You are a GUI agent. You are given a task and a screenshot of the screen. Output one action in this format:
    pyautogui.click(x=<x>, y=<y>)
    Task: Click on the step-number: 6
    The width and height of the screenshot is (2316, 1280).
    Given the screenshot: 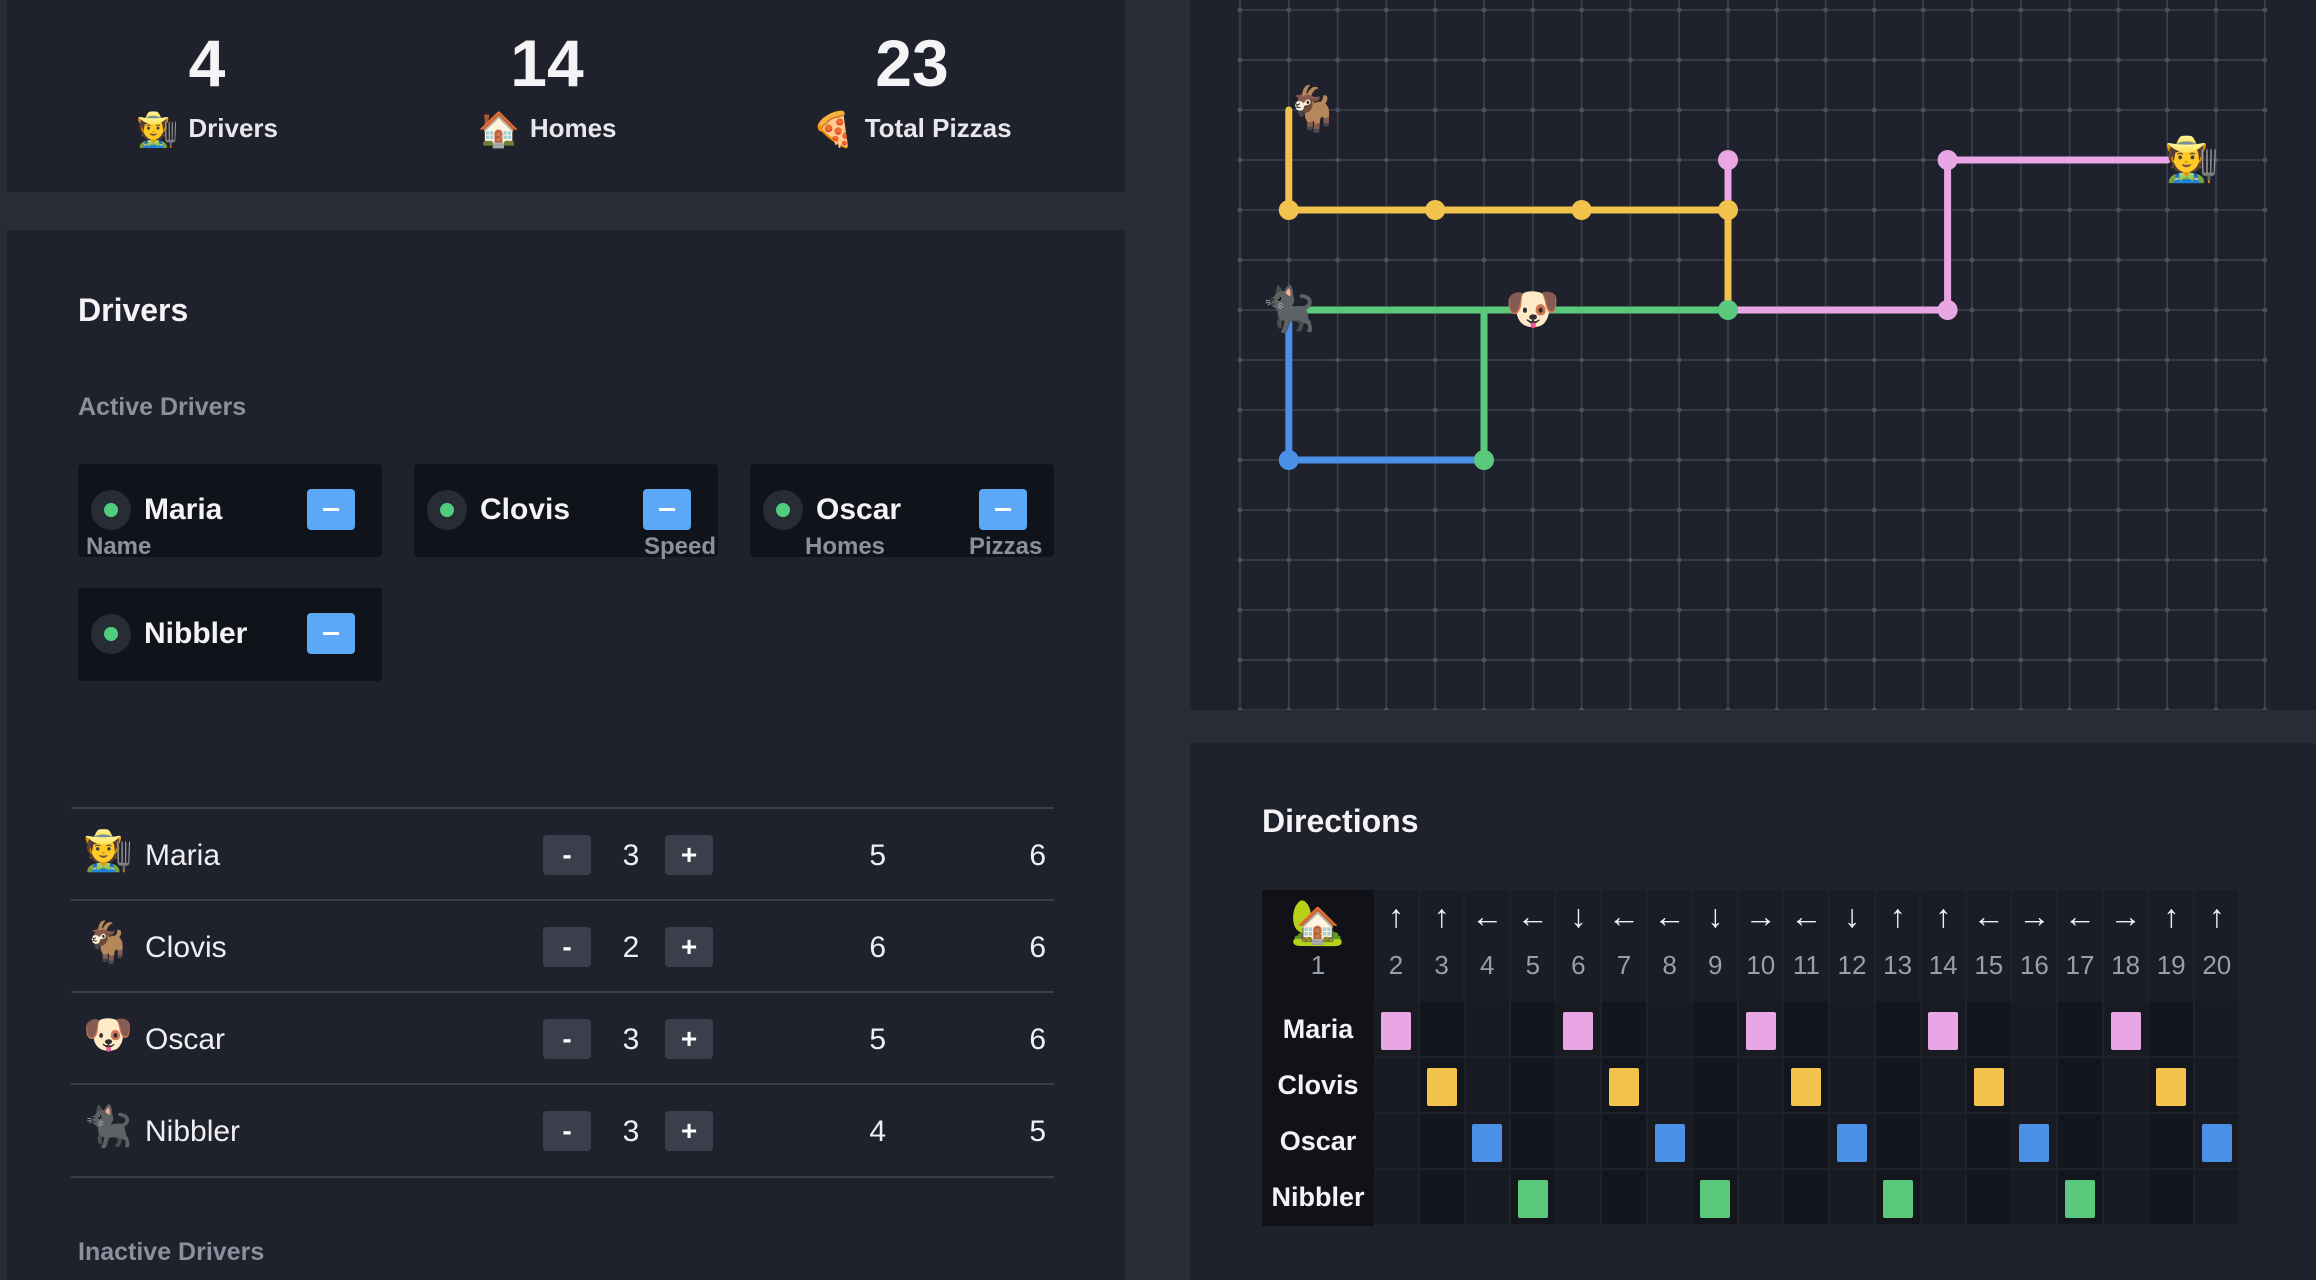 What is the action you would take?
    pyautogui.click(x=1578, y=965)
    